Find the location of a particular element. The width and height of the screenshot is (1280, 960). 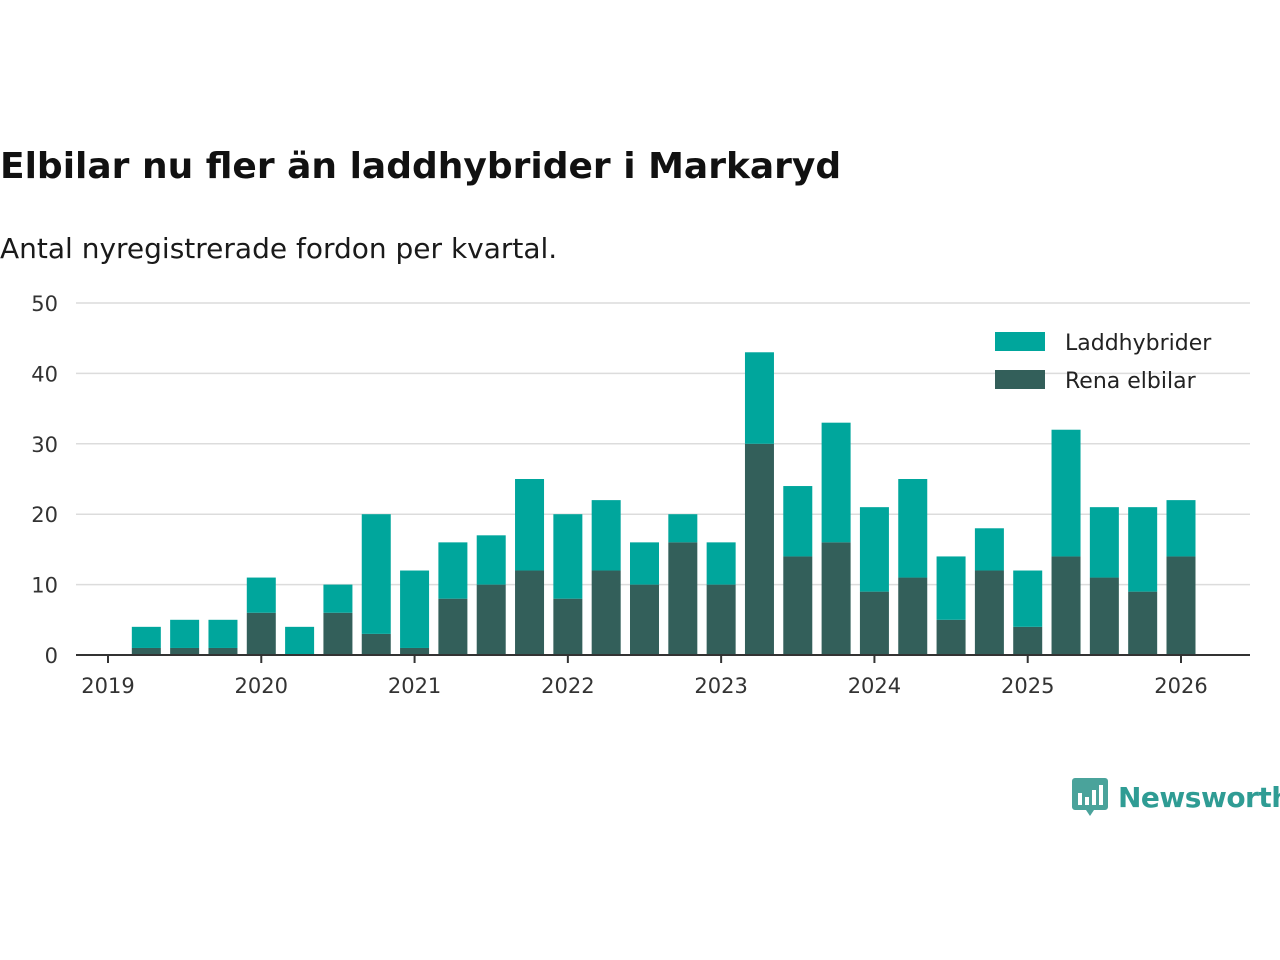

x-tick-label: 2024 is located at coordinates (874, 686).